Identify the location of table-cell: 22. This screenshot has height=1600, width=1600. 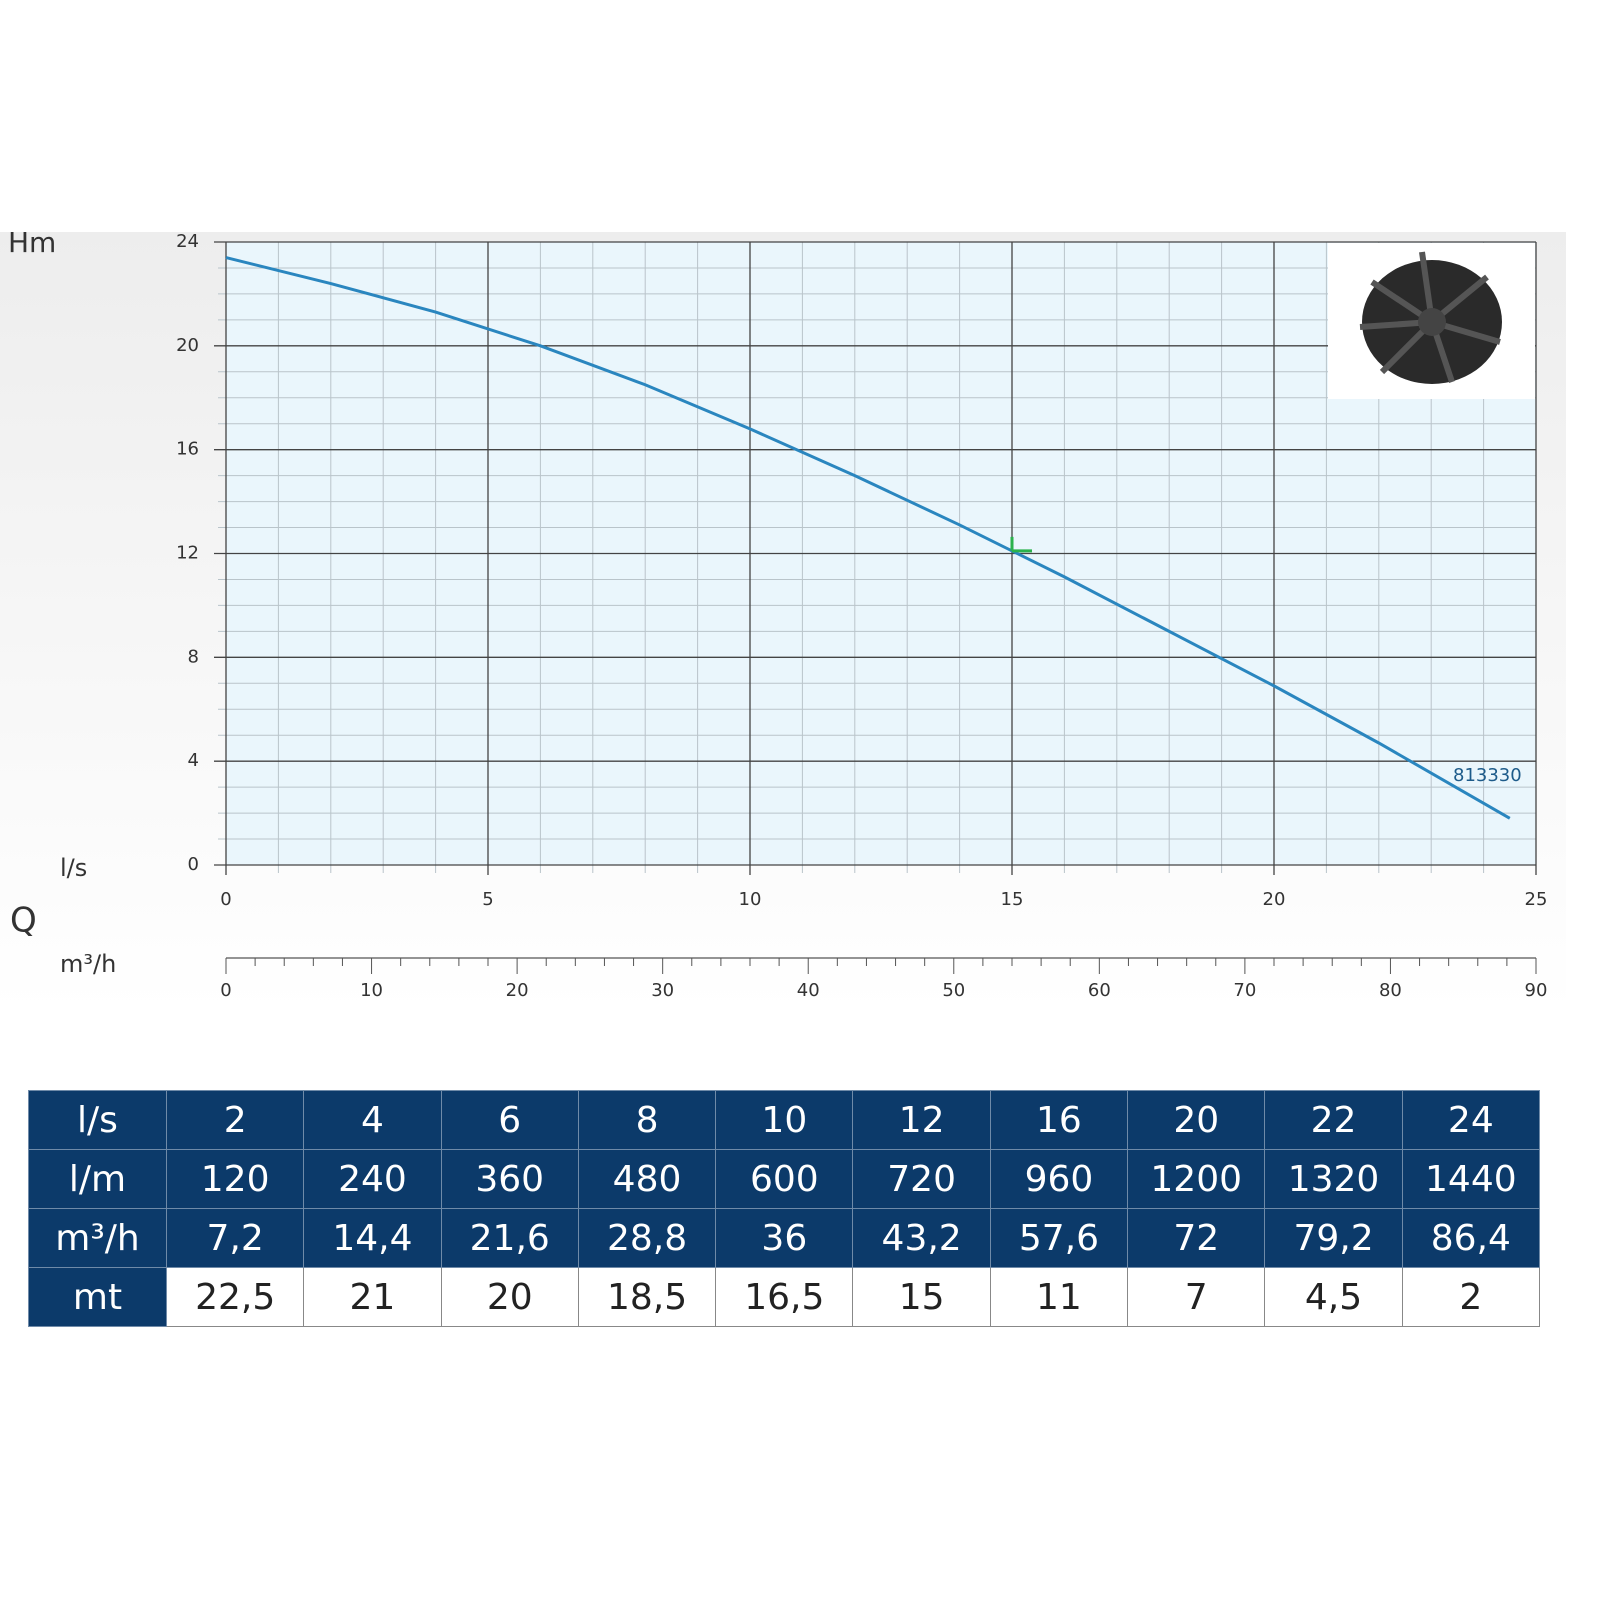
(1333, 1120).